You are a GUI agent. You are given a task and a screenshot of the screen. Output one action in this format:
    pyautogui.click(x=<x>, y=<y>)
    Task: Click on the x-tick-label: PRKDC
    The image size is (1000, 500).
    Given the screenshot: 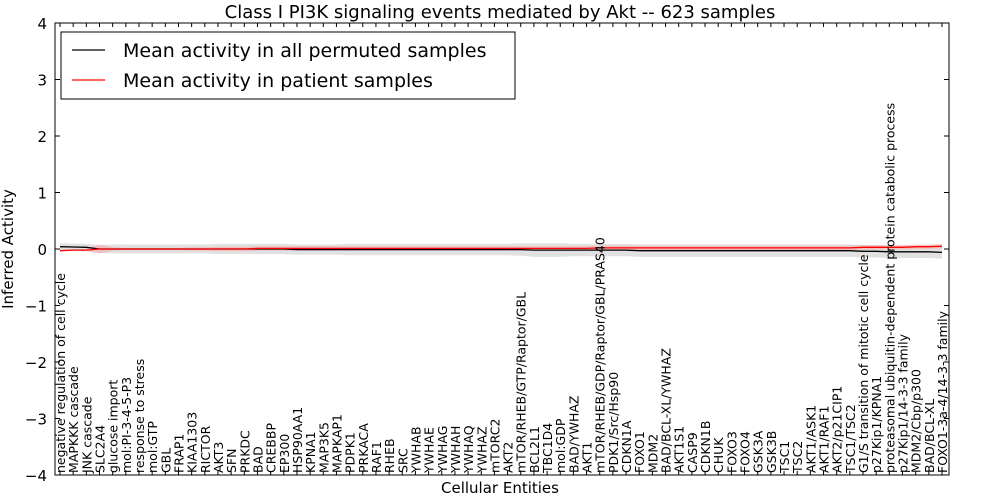 What is the action you would take?
    pyautogui.click(x=244, y=451)
    